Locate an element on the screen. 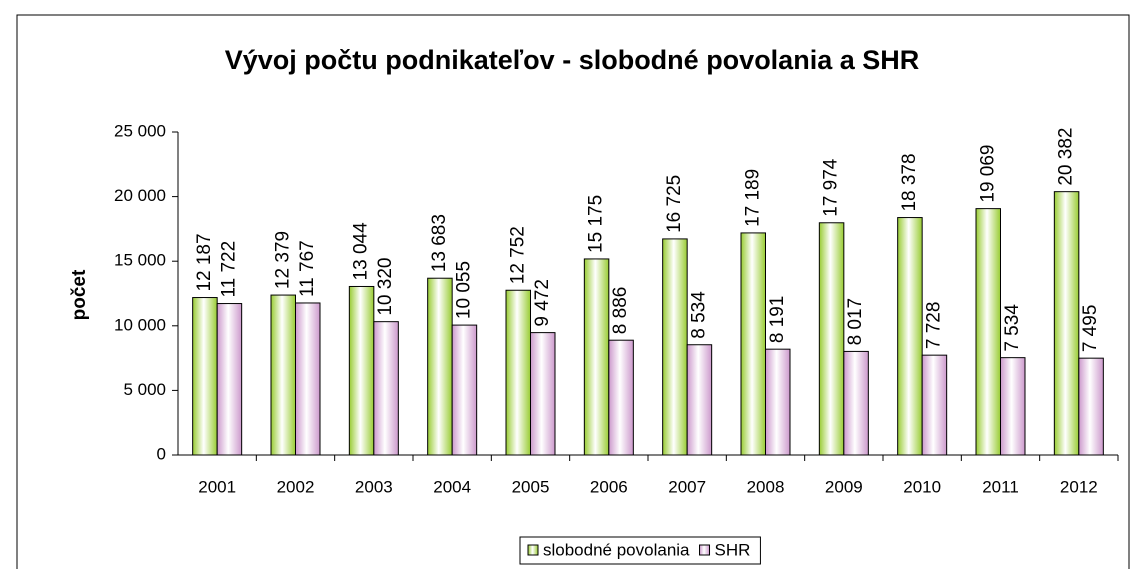 This screenshot has height=569, width=1135. y-tick-label: 25 000 is located at coordinates (140, 130).